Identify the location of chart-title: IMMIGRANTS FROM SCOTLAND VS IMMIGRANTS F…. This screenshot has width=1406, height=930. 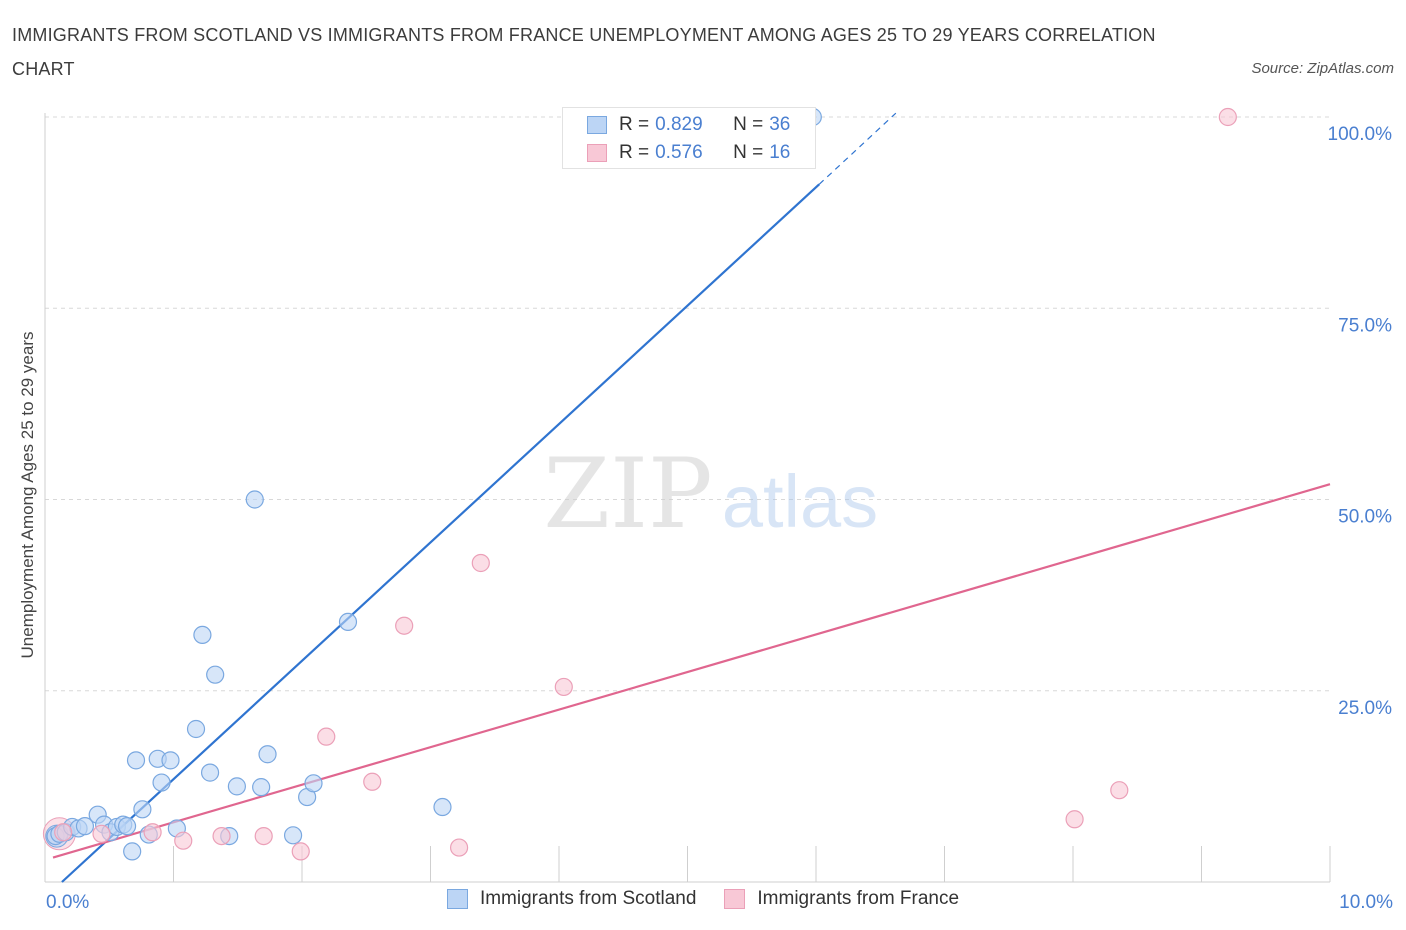
(584, 52).